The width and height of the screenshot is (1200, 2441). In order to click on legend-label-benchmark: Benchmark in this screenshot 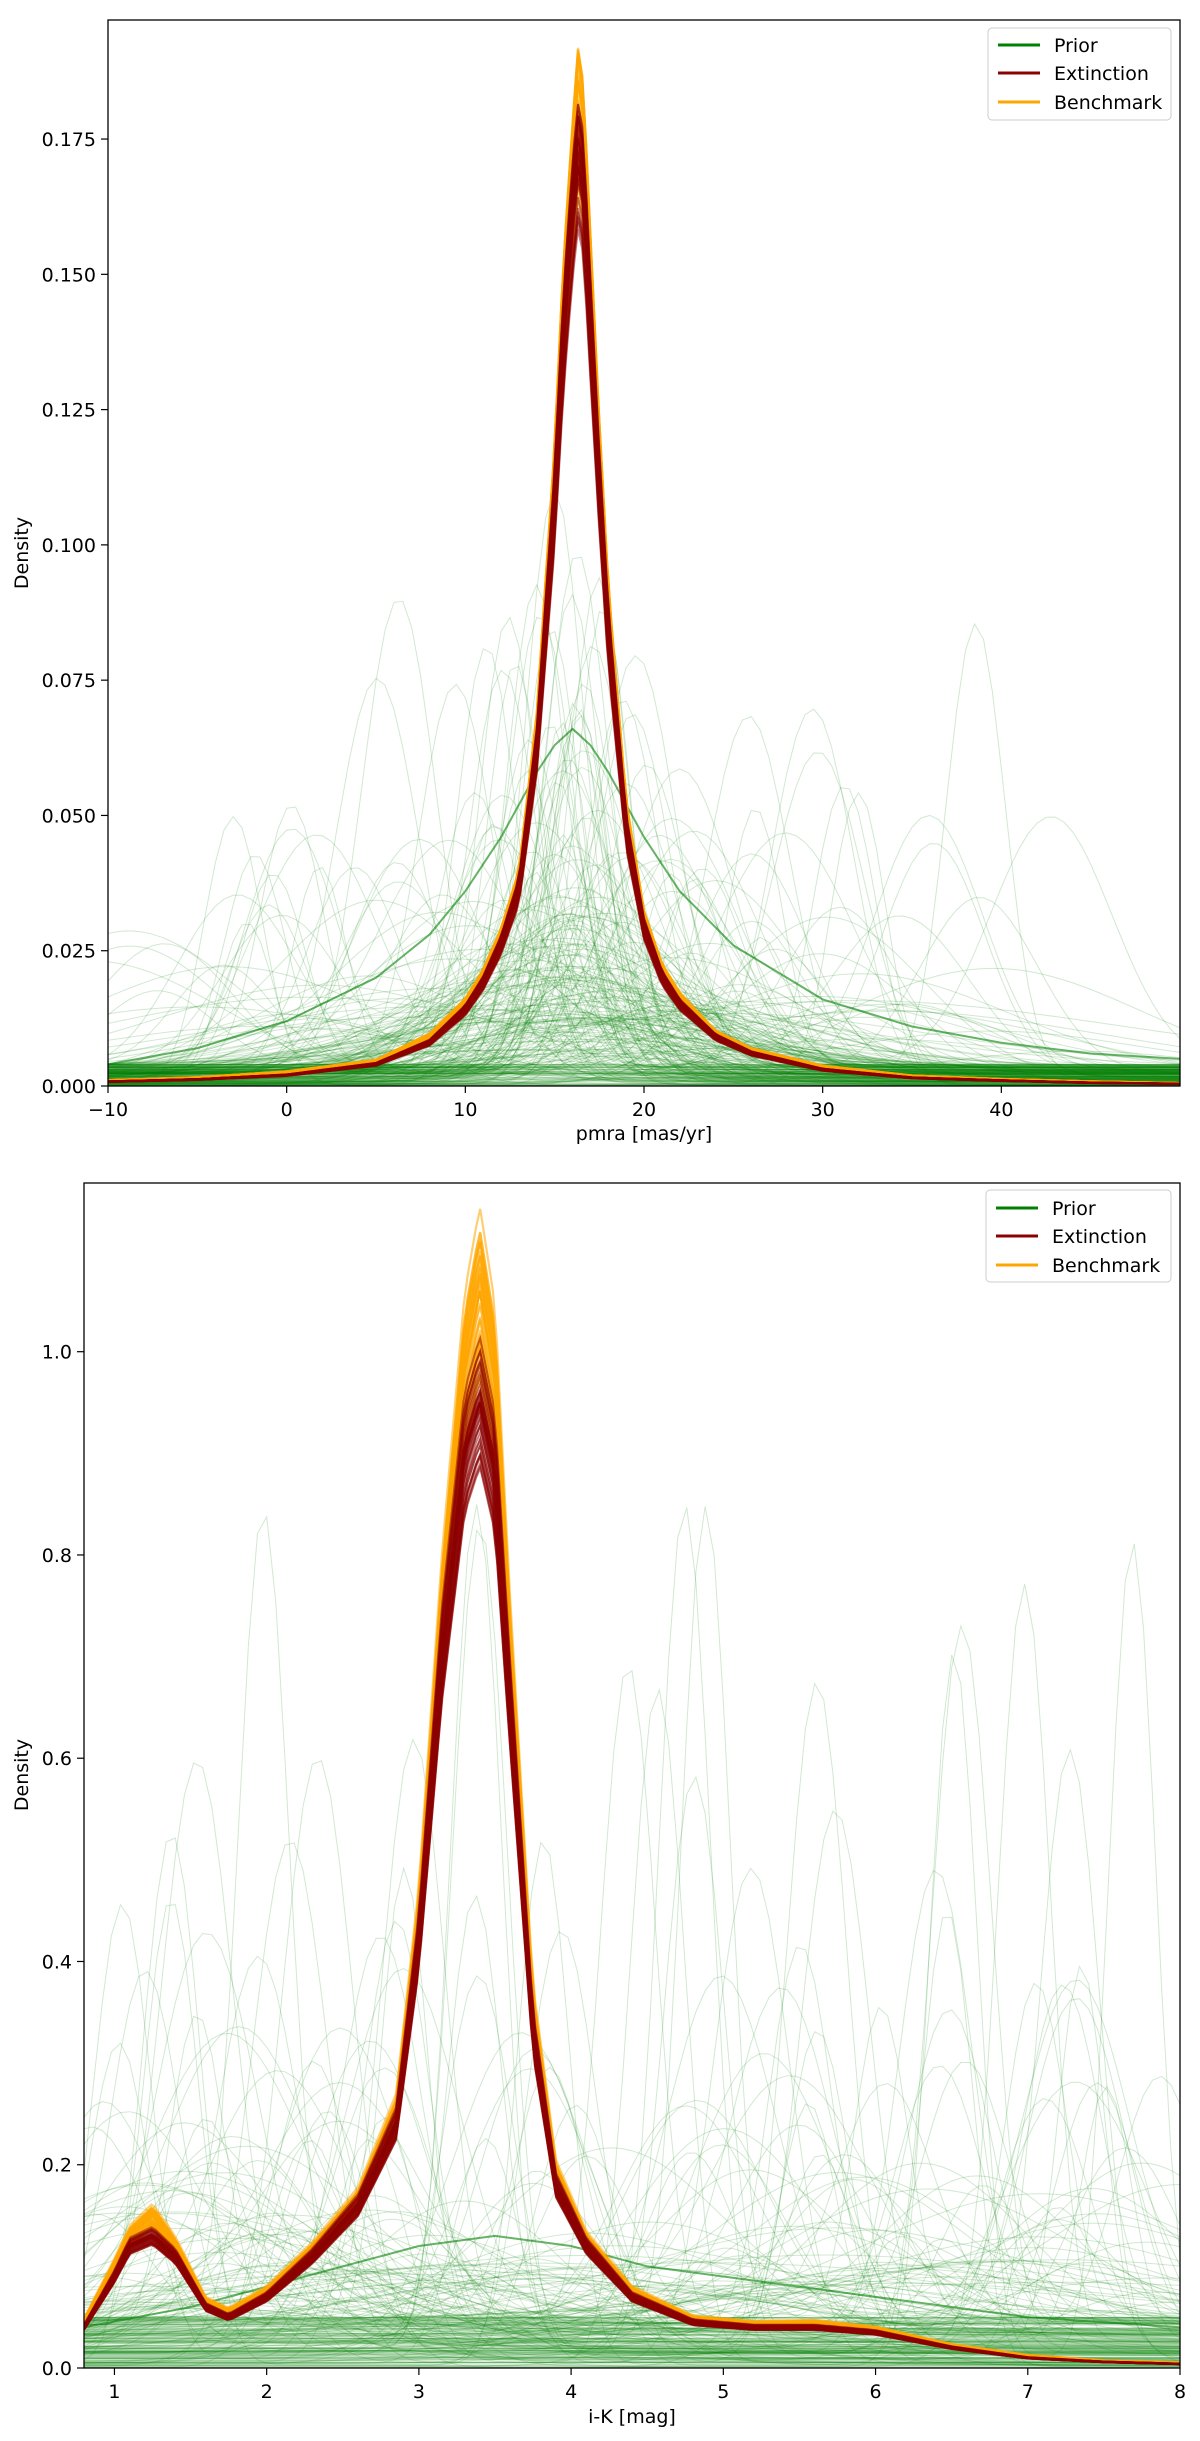, I will do `click(1108, 103)`.